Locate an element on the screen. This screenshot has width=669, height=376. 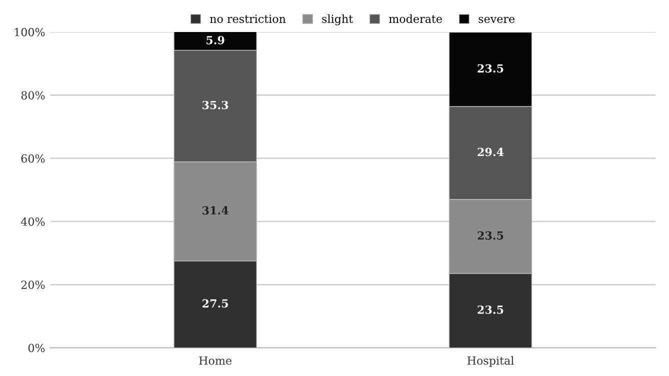
y-tick-label: 0% is located at coordinates (36, 348).